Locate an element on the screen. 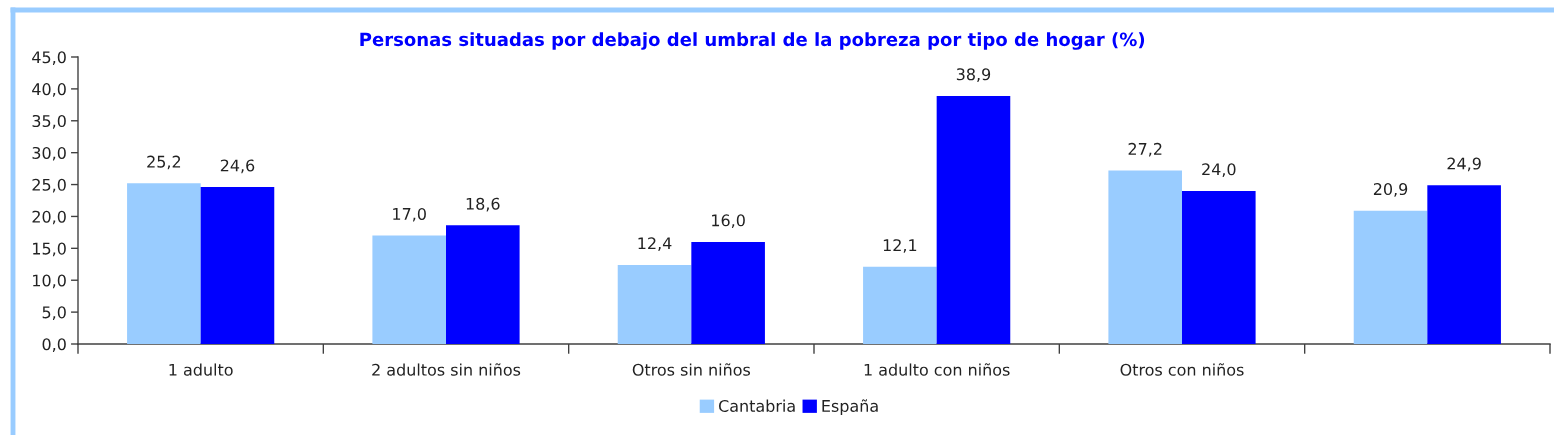 This screenshot has height=435, width=1554. y-tick-label: 35,0 is located at coordinates (49, 121).